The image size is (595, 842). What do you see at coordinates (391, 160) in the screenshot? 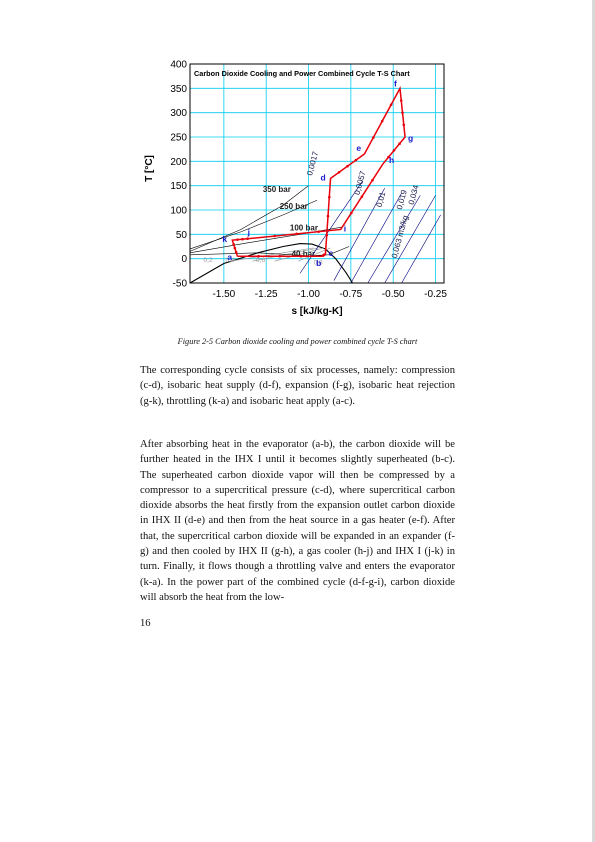
I see `state-label-h: h` at bounding box center [391, 160].